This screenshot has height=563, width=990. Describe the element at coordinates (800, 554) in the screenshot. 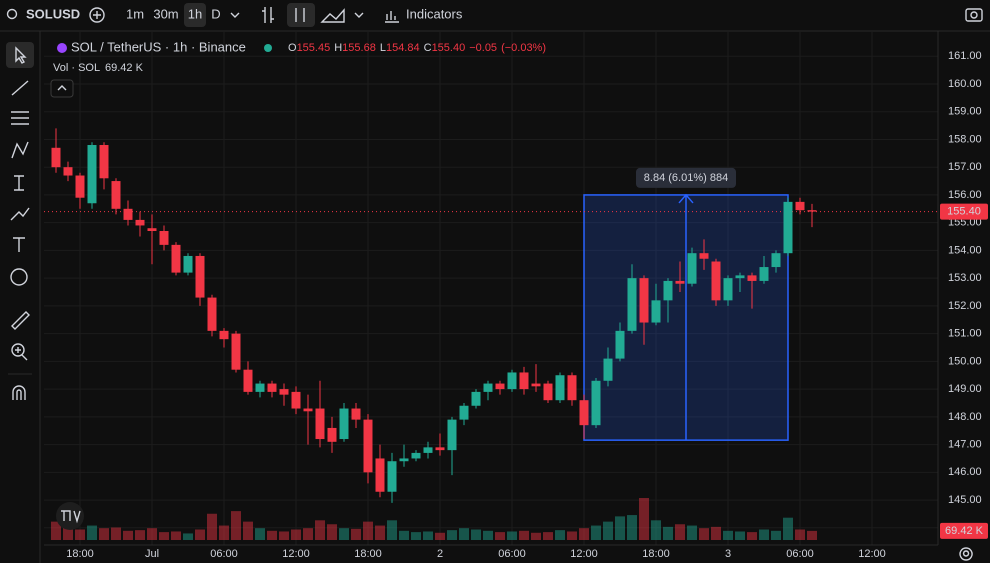

I see `x-tick-label: 06:00` at that location.